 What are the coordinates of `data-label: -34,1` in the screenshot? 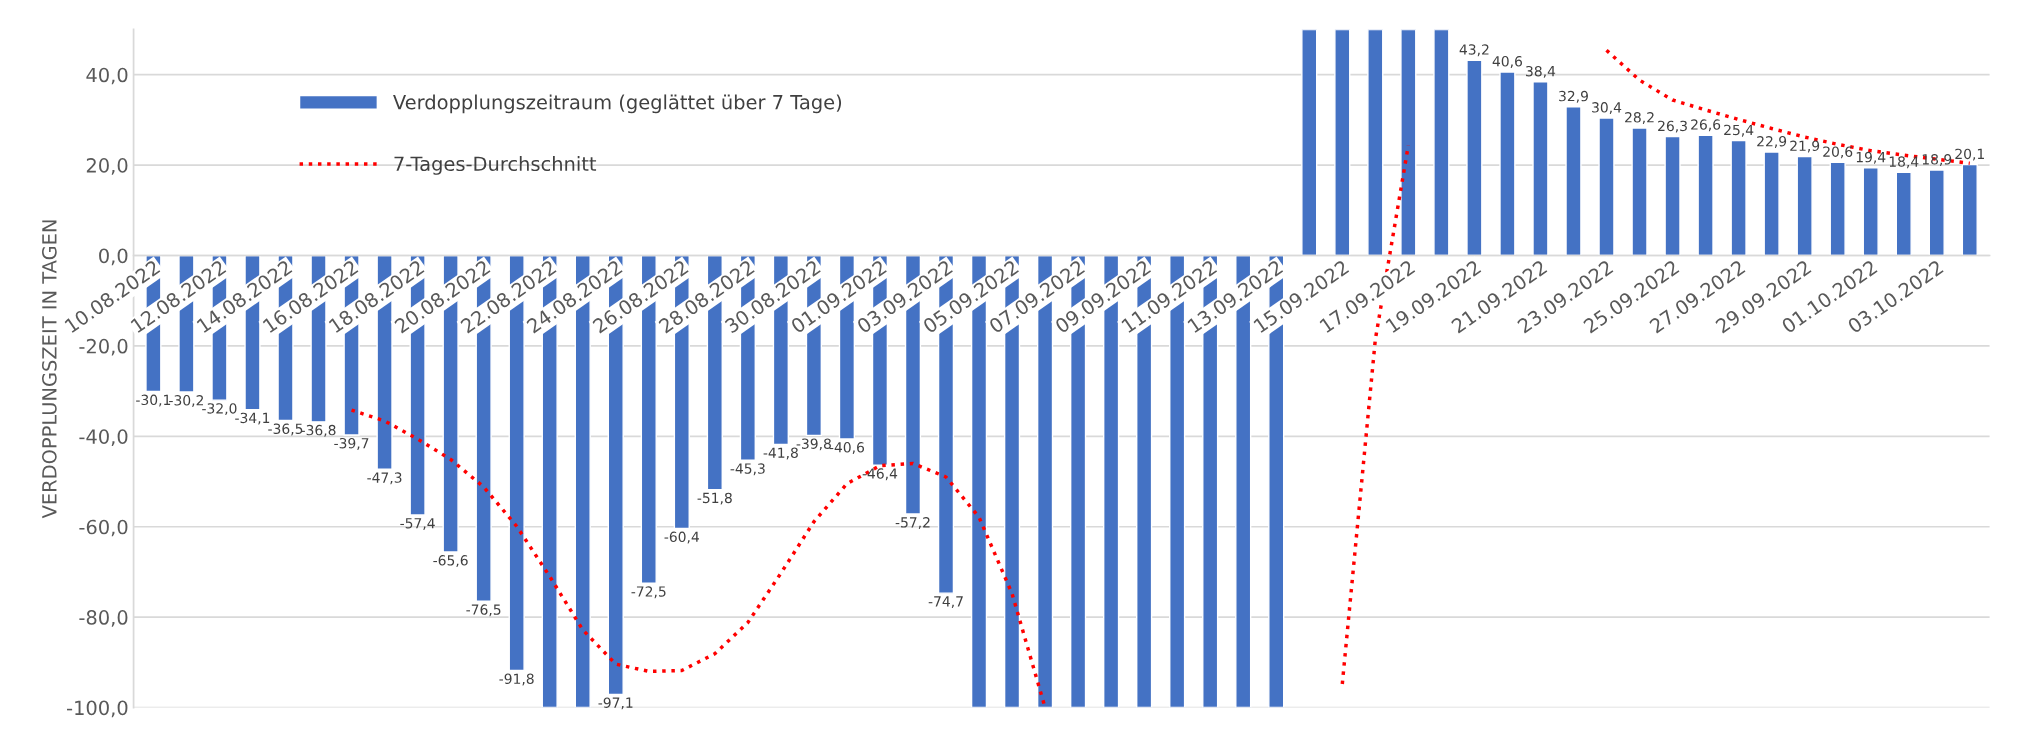 It's located at (252, 418).